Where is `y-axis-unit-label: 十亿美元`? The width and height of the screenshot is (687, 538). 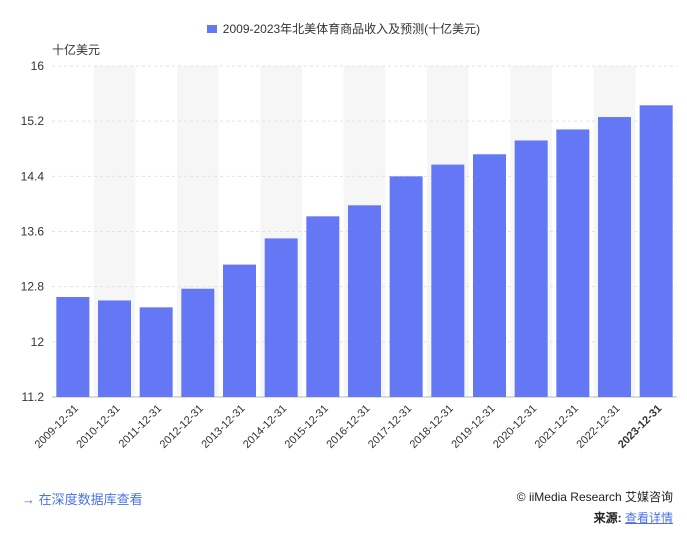 y-axis-unit-label: 十亿美元 is located at coordinates (76, 50).